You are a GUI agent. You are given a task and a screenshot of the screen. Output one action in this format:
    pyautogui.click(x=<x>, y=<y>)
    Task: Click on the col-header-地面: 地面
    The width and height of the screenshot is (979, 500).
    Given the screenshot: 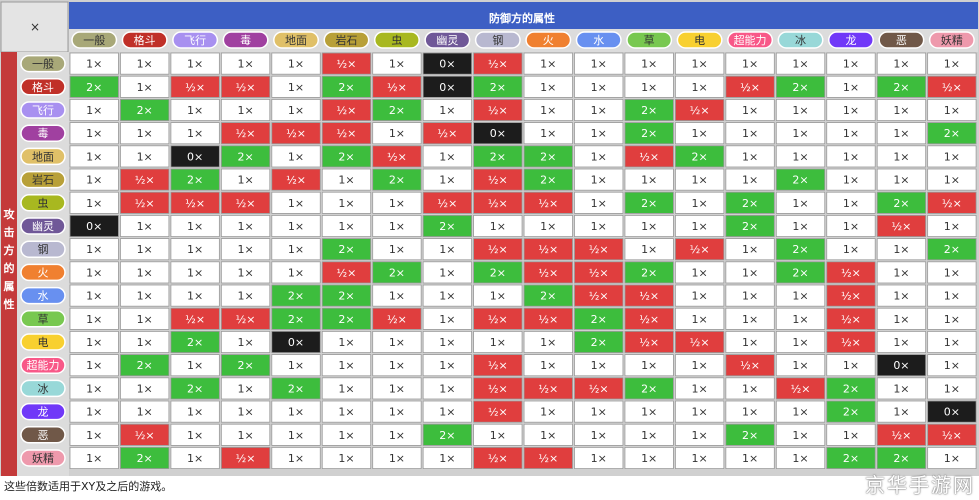 What is the action you would take?
    pyautogui.click(x=296, y=40)
    